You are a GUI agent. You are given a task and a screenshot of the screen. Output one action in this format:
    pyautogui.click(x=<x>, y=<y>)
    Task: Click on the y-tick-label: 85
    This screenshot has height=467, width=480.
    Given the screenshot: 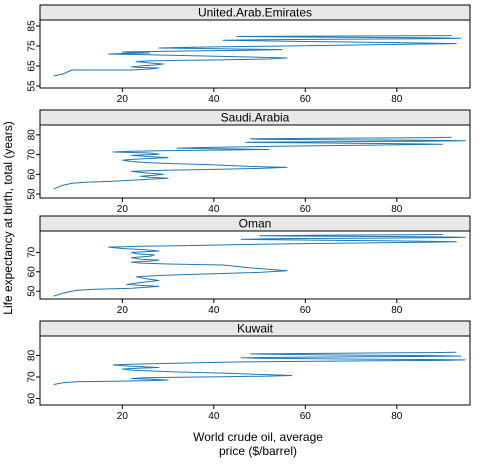 What is the action you would take?
    pyautogui.click(x=32, y=26)
    